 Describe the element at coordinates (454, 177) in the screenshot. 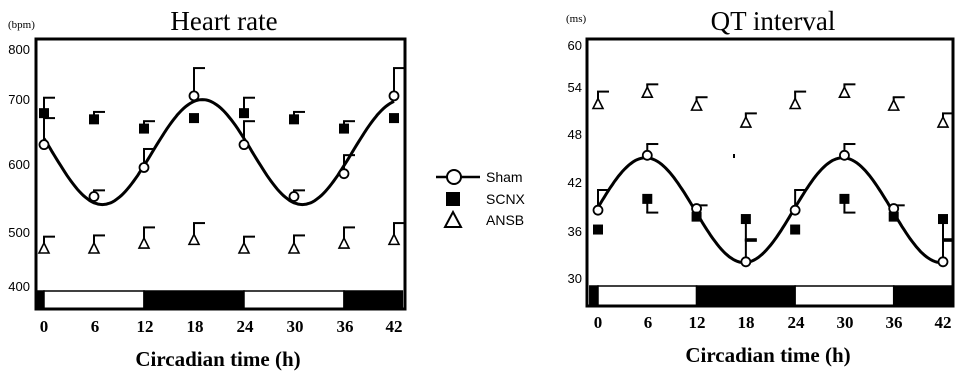

I see `open-circle-icon` at that location.